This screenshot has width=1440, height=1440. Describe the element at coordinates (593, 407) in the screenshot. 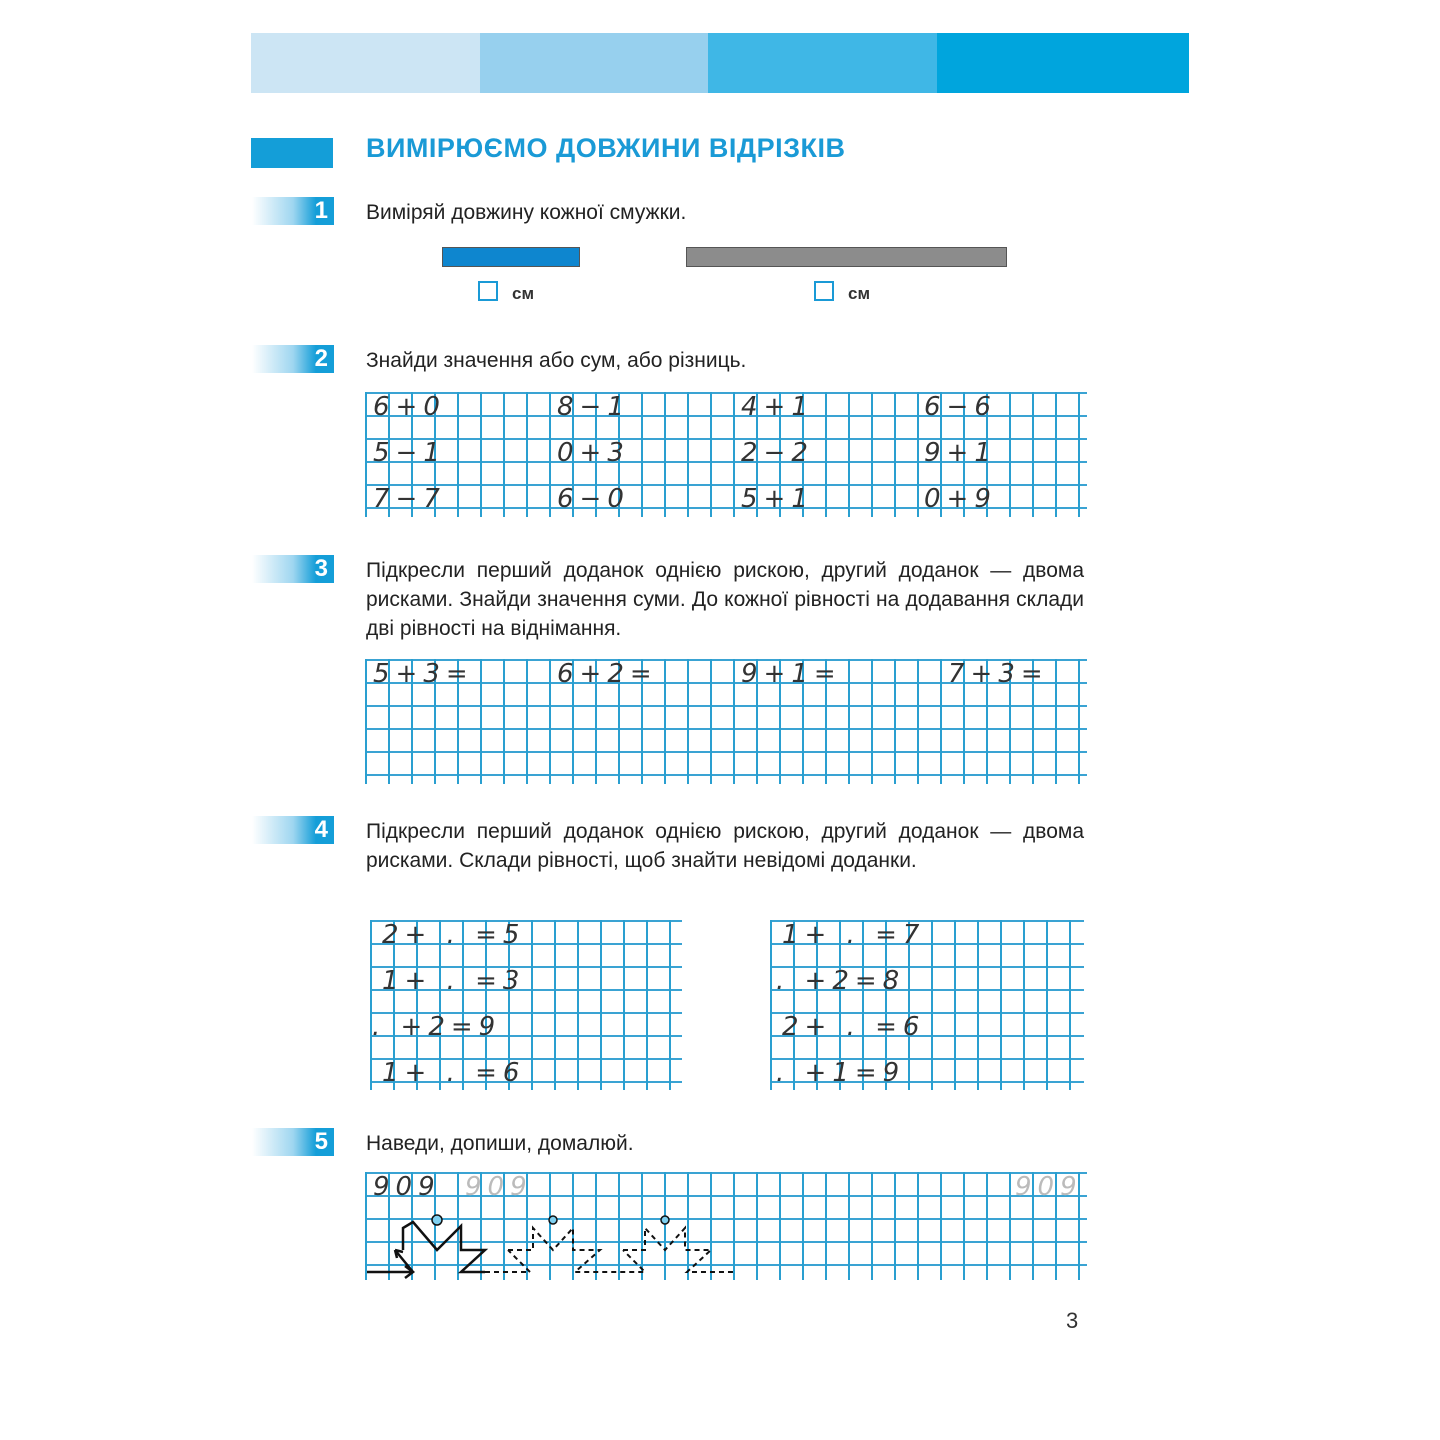

I see `expression: 8−1` at that location.